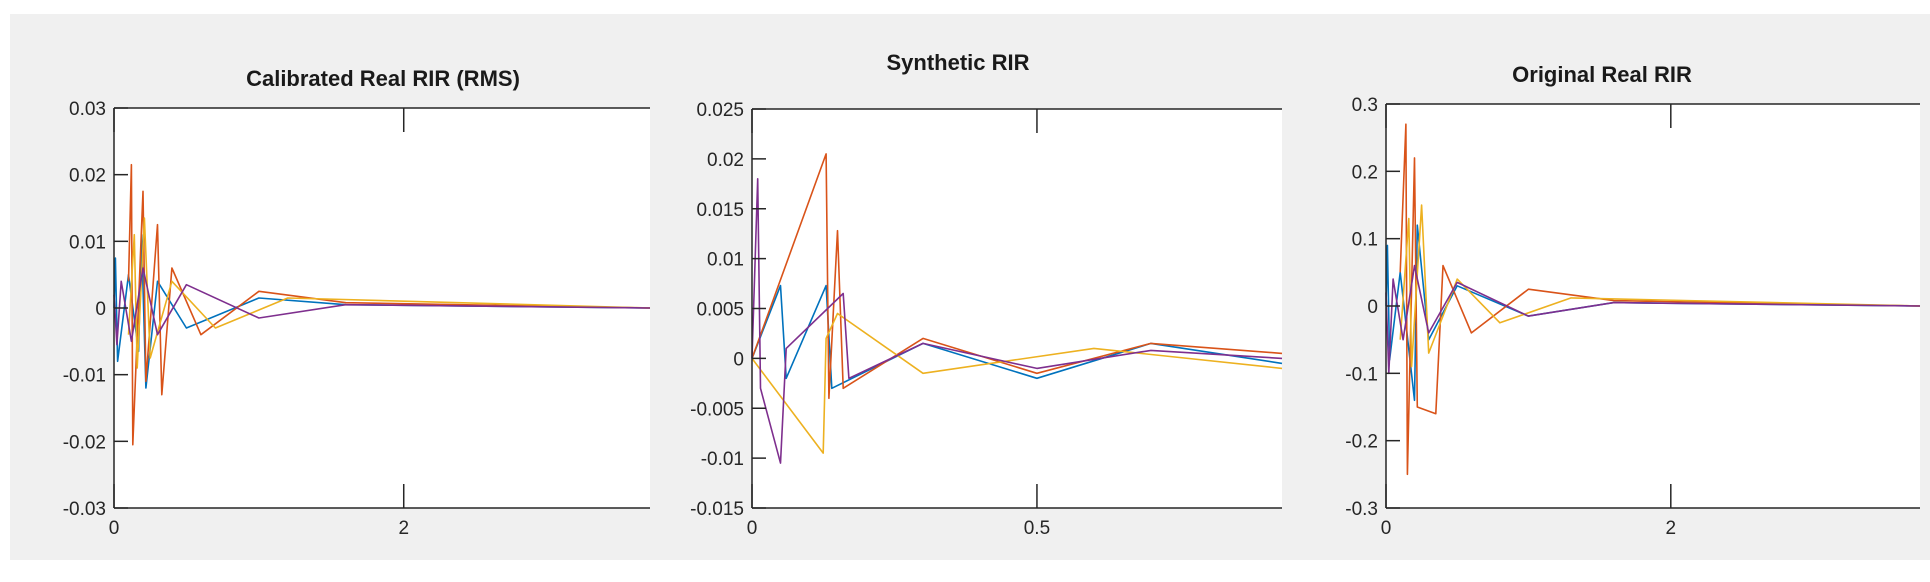 The height and width of the screenshot is (582, 1930). What do you see at coordinates (957, 62) in the screenshot?
I see `chart-2-title: Synthetic RIR` at bounding box center [957, 62].